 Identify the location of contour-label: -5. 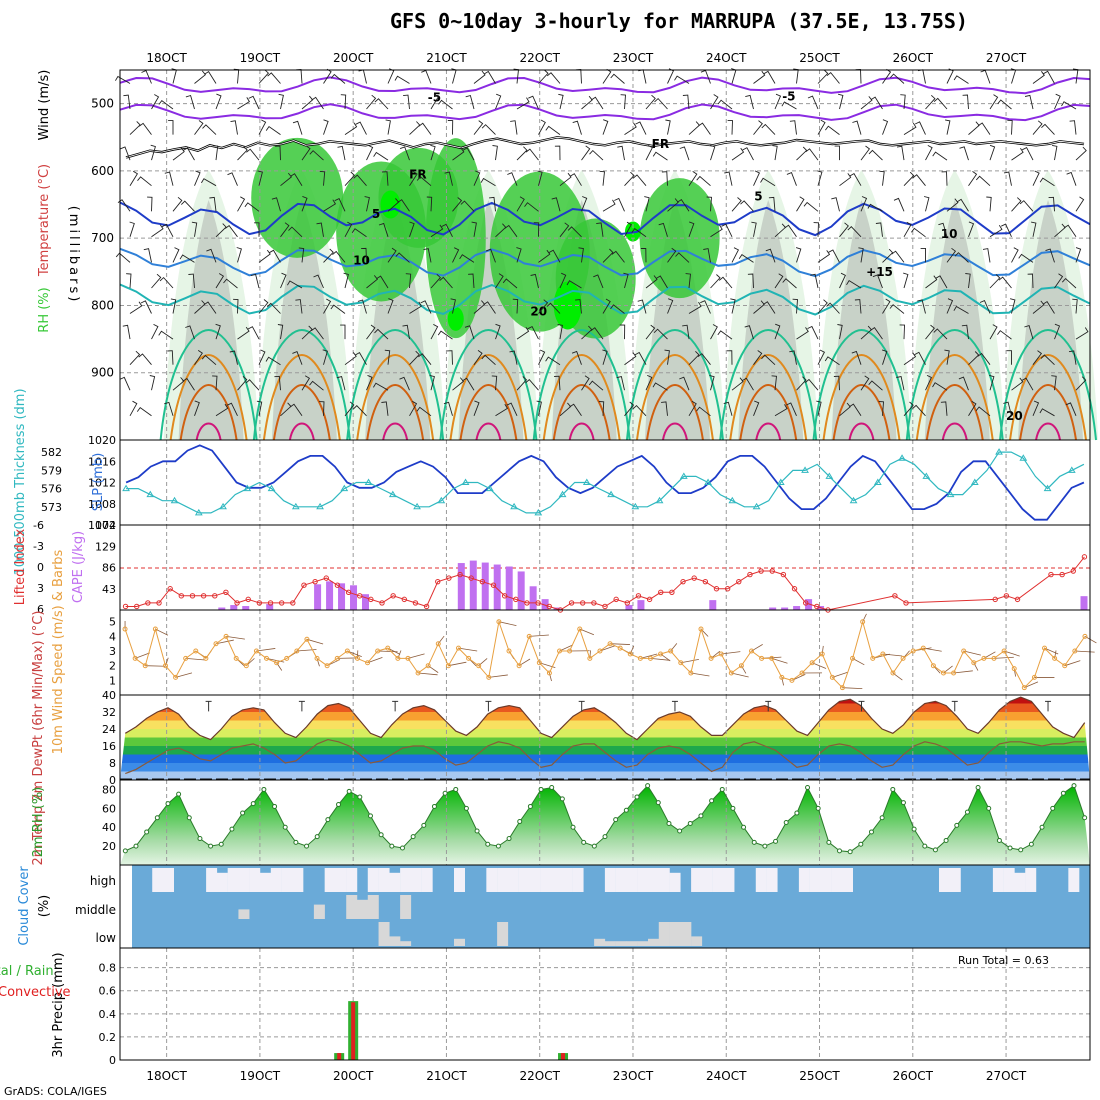
(434, 98).